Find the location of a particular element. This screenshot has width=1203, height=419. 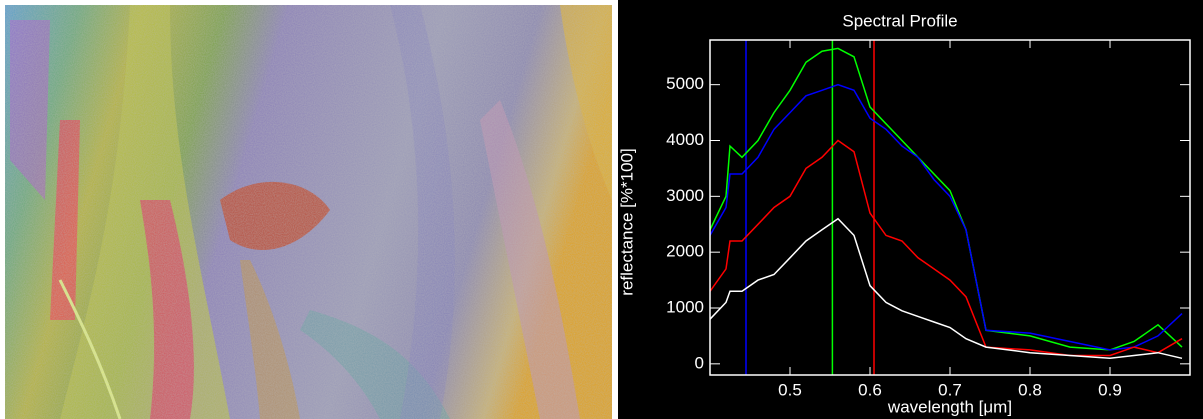

x-tick-label: 0.6 is located at coordinates (870, 389).